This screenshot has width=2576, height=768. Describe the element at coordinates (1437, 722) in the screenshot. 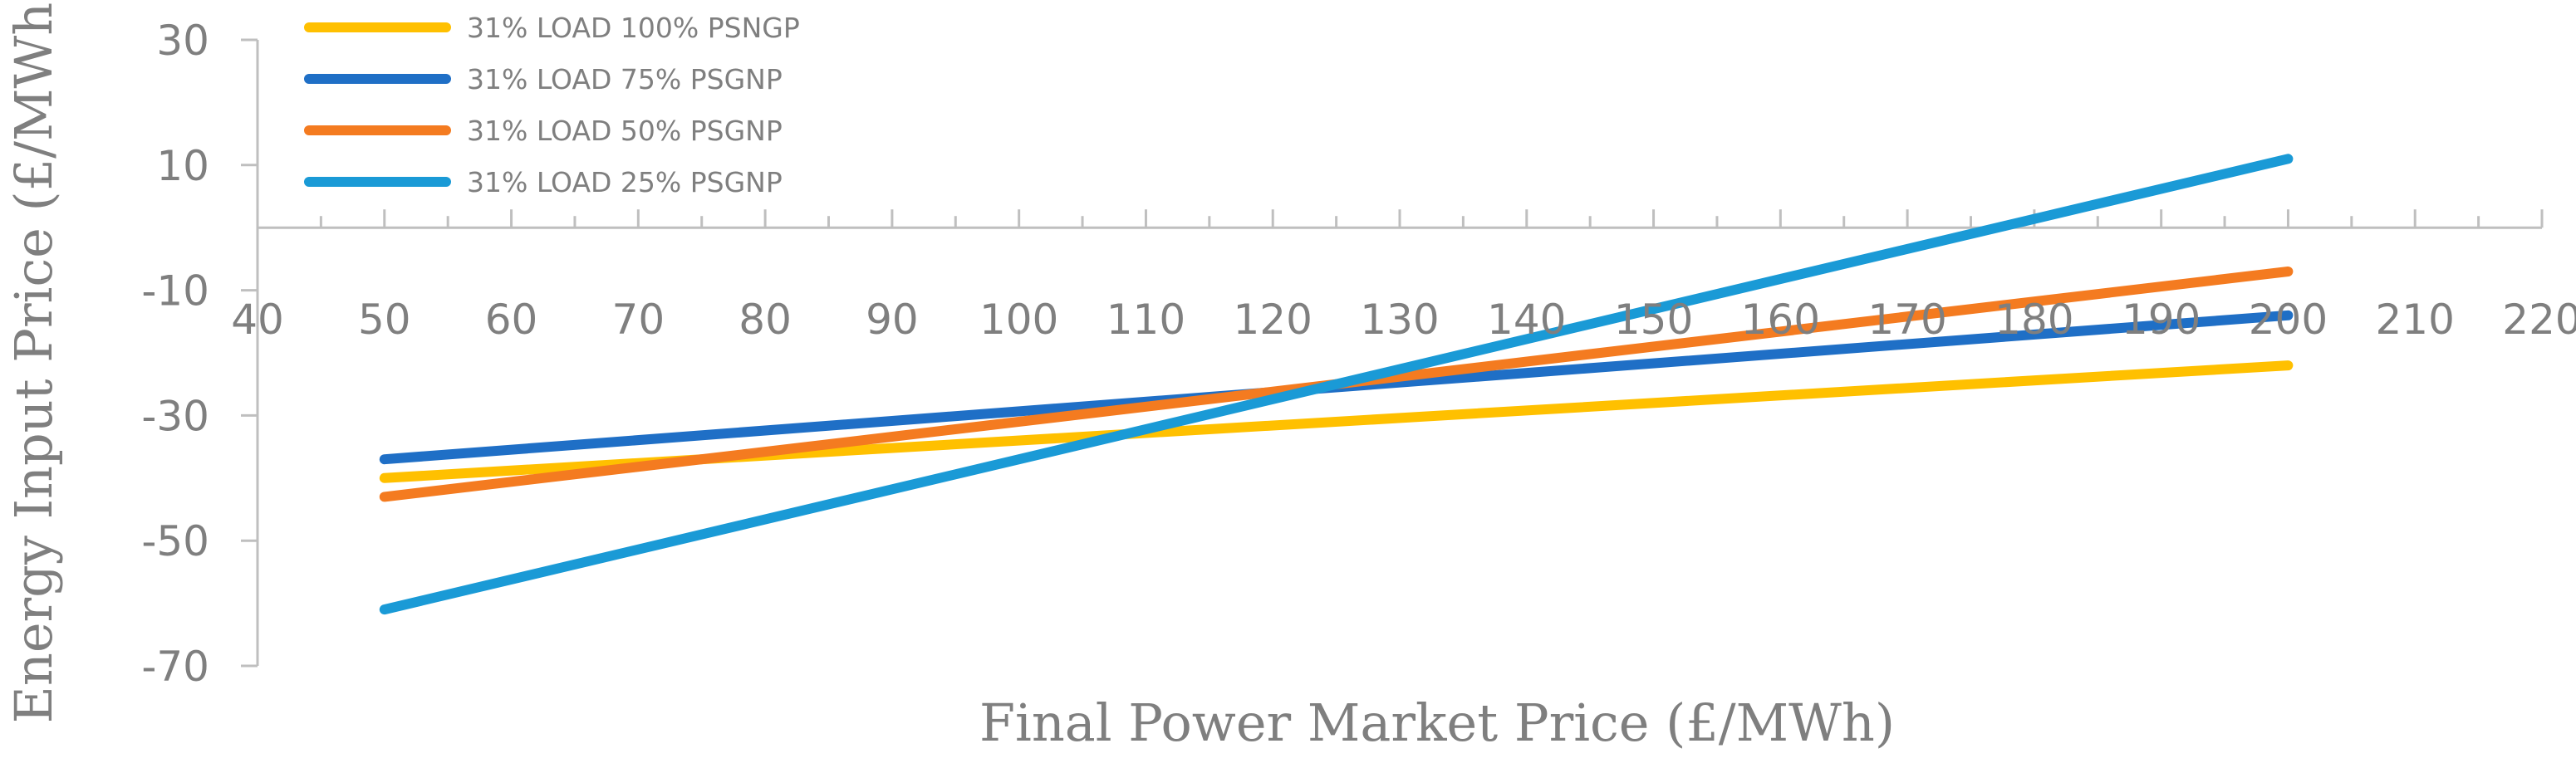

I see `x-axis-title: Final Power Market Price (£/MWh)` at that location.